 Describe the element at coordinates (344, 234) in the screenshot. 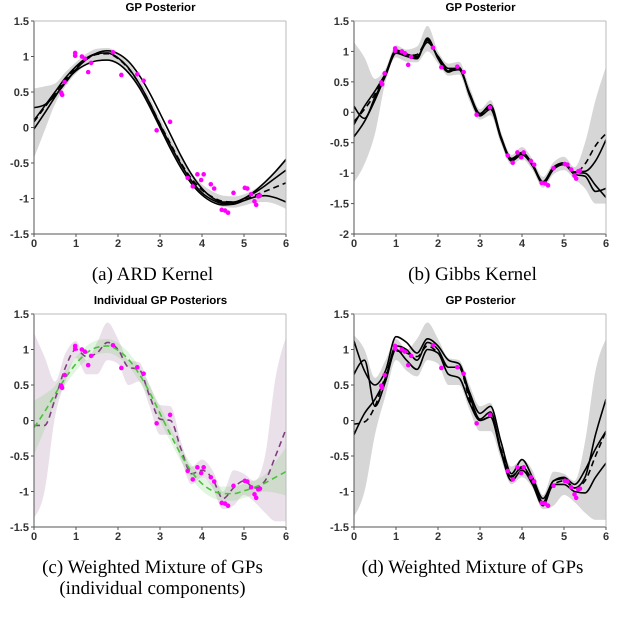

I see `y-tick-label: -2` at that location.